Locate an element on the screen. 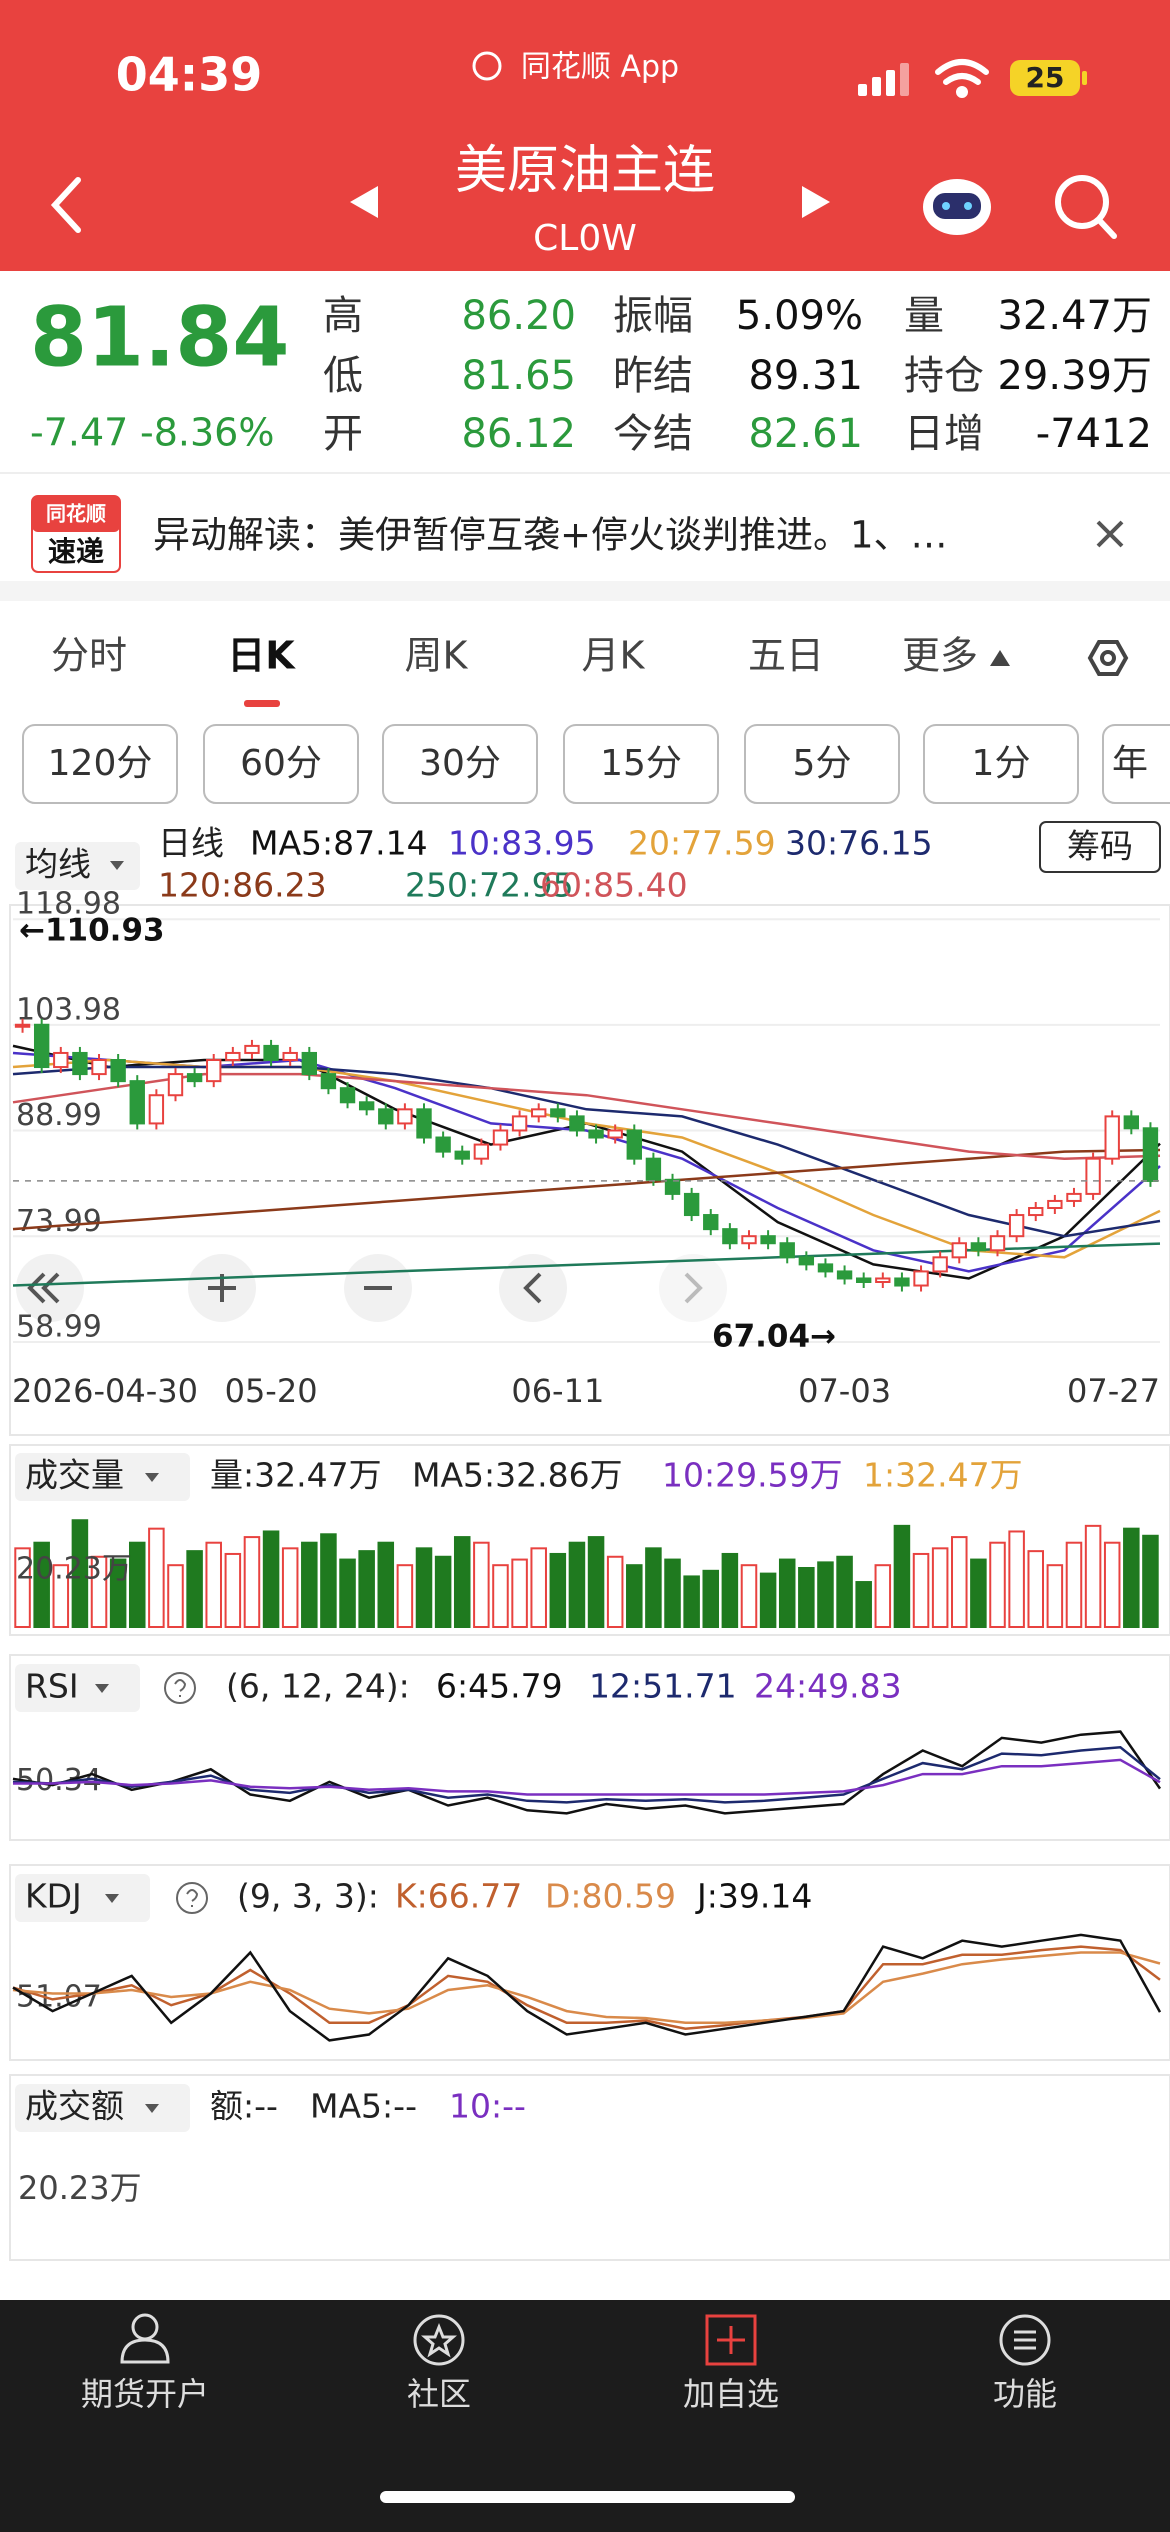 This screenshot has height=2532, width=1170. tab: 周K is located at coordinates (437, 656).